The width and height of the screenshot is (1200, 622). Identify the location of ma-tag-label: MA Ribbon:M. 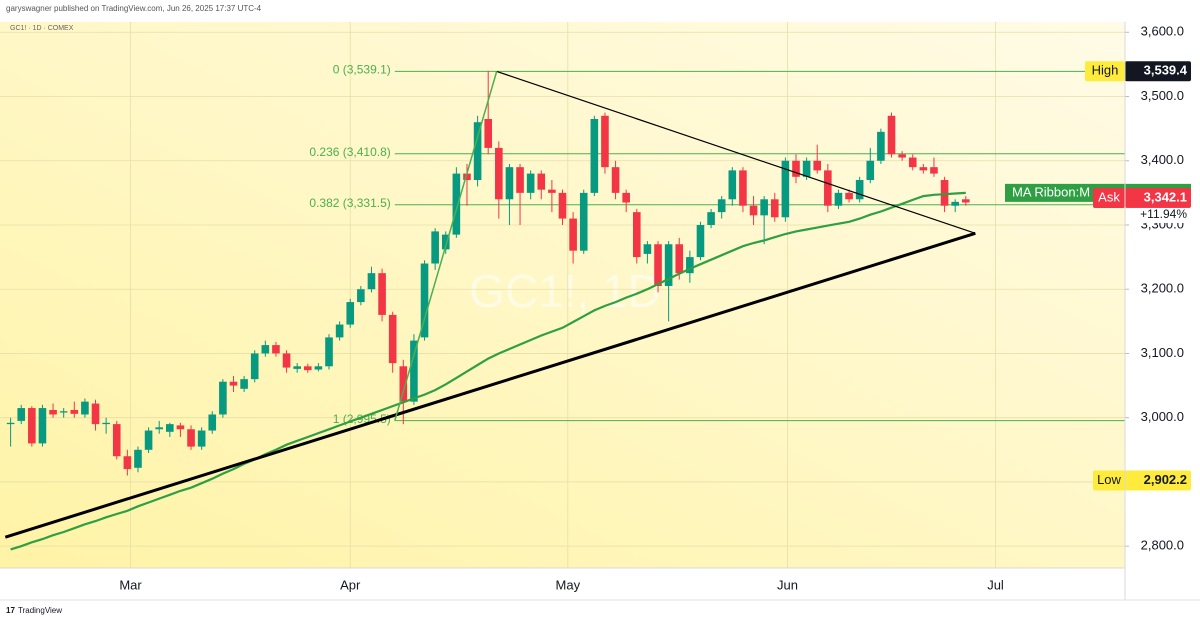
(1051, 191).